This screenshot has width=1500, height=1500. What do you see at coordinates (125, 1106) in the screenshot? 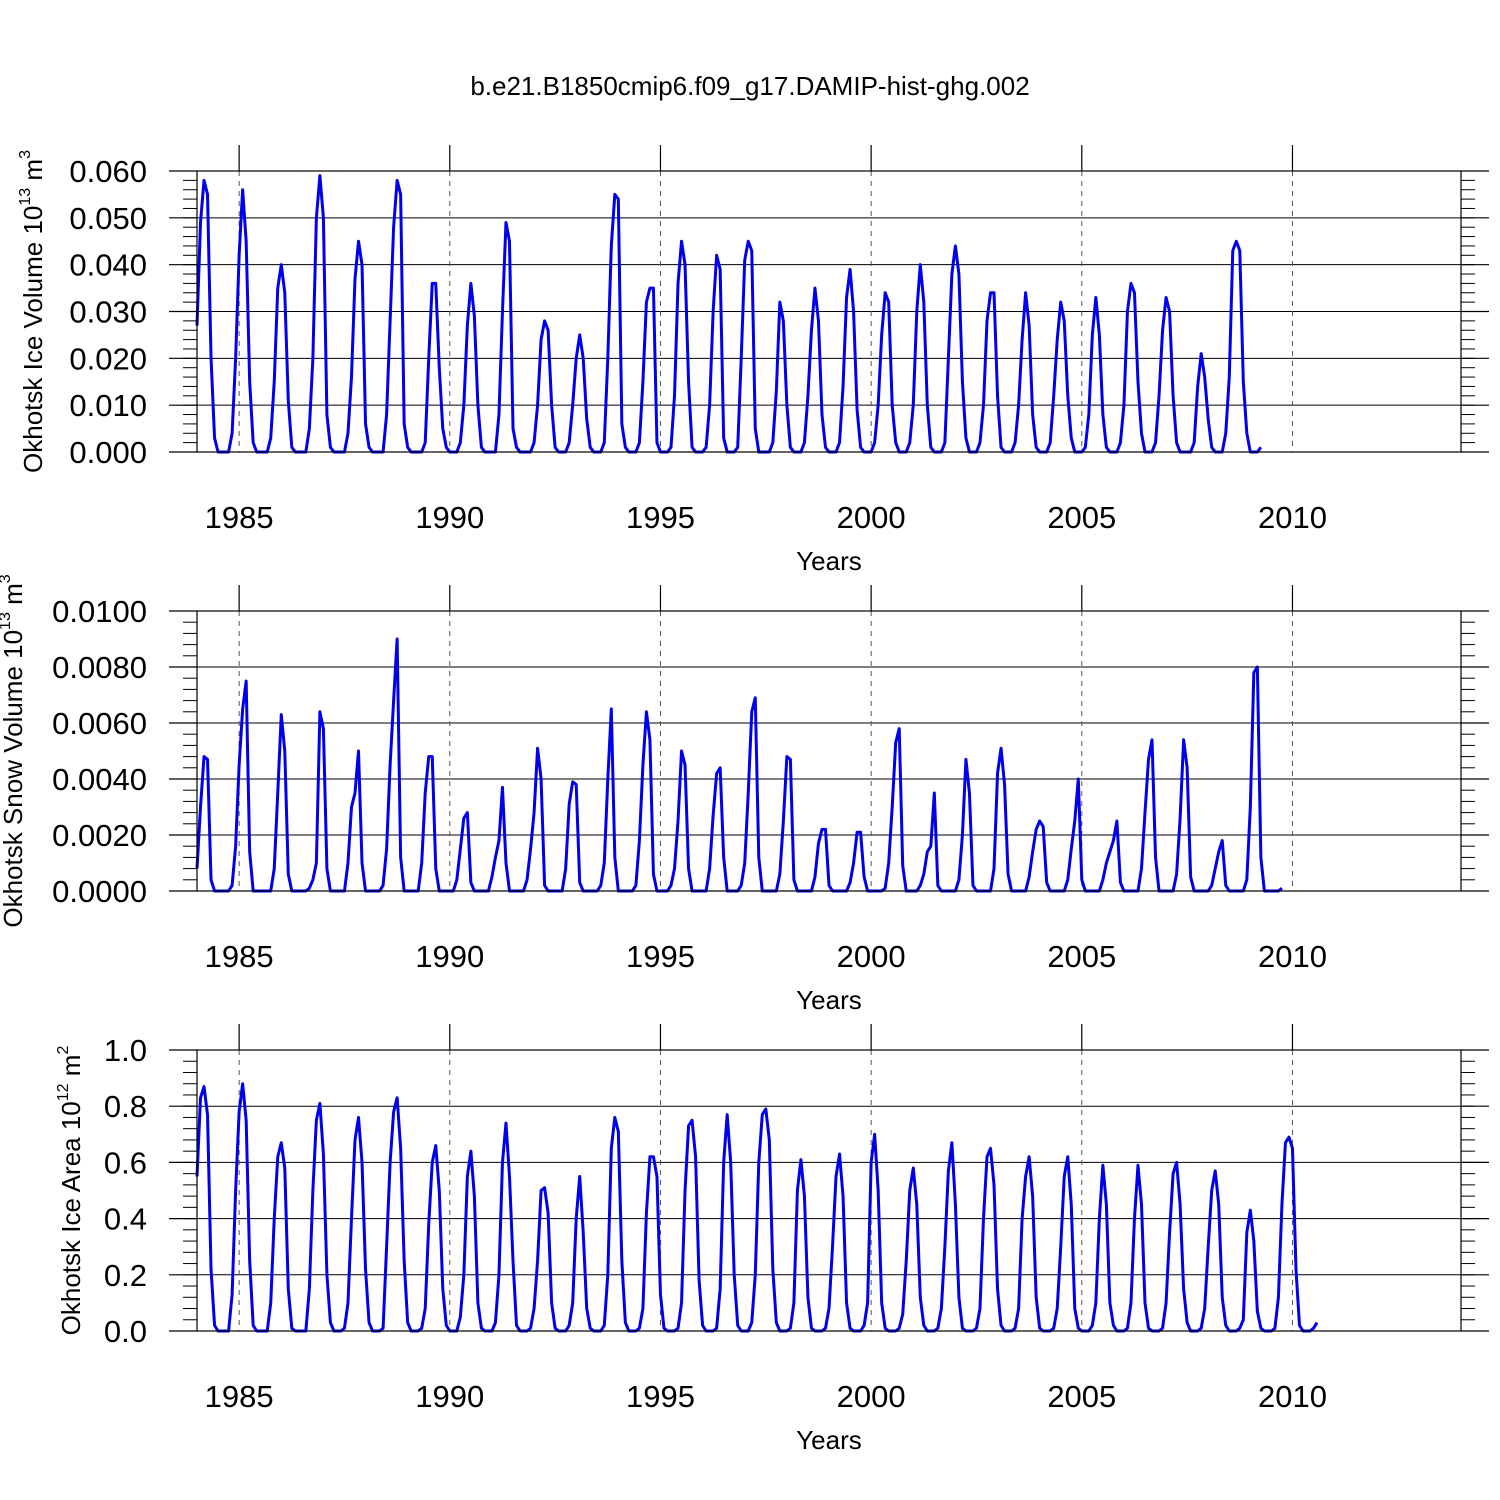
I see `ice-area-y-tick-label: 0.8` at bounding box center [125, 1106].